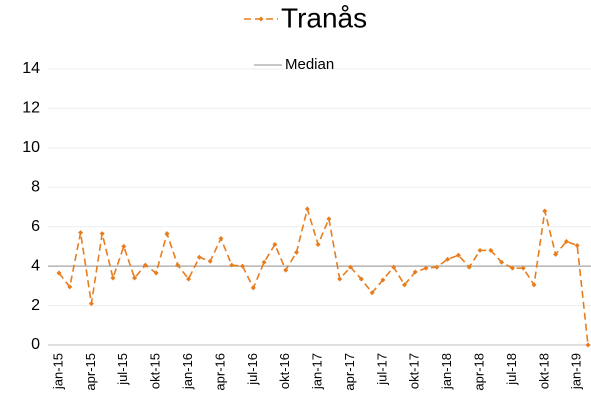 This screenshot has width=591, height=404. What do you see at coordinates (35, 265) in the screenshot?
I see `y-tick-label: 4` at bounding box center [35, 265].